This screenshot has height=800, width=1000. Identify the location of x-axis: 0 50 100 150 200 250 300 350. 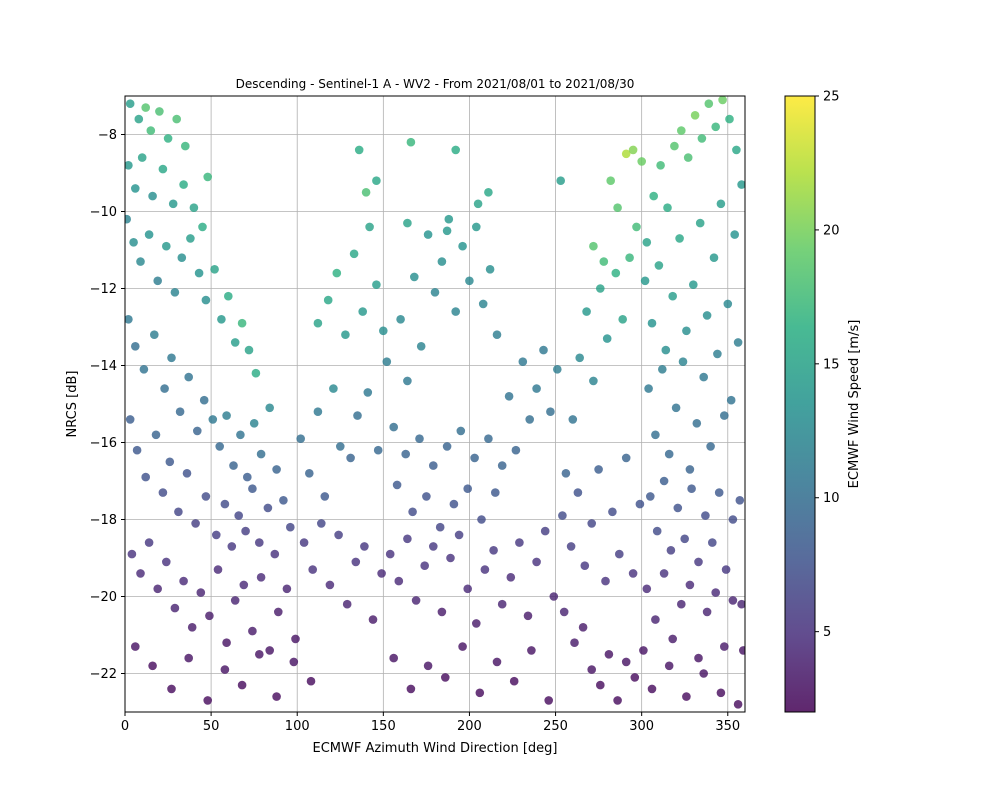
(430, 723).